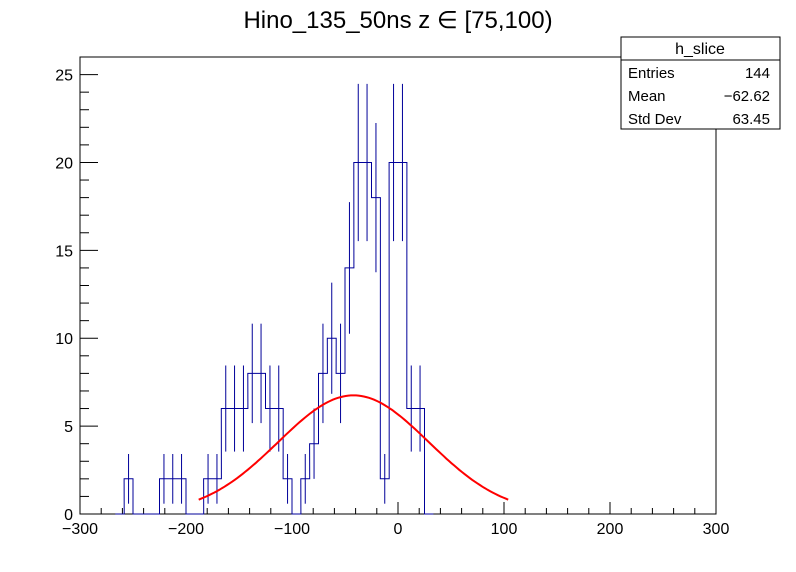 The height and width of the screenshot is (572, 796). Describe the element at coordinates (751, 119) in the screenshot. I see `stats-stddev-value: 63.45` at that location.